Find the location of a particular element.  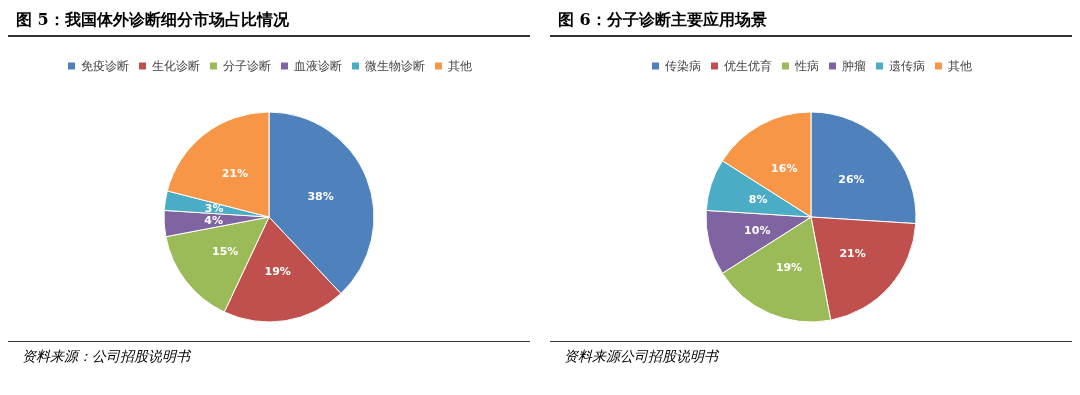

legend-label: 分子诊断 is located at coordinates (247, 66).